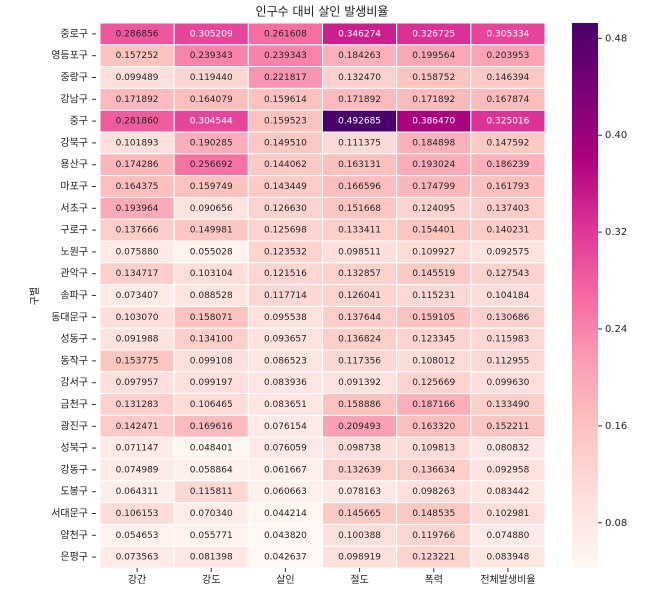  Describe the element at coordinates (137, 427) in the screenshot. I see `cell-label: 0.142471` at that location.